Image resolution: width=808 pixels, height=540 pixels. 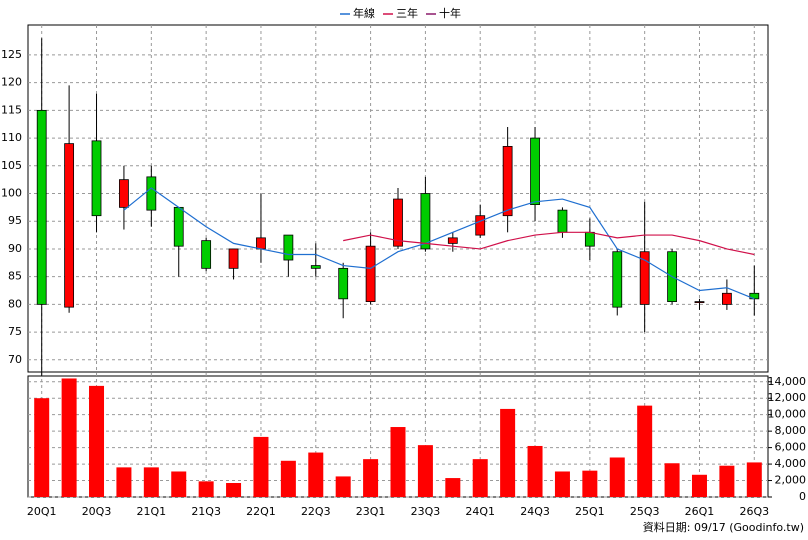 What do you see at coordinates (787, 397) in the screenshot?
I see `y-tick-label: 12,000` at bounding box center [787, 397].